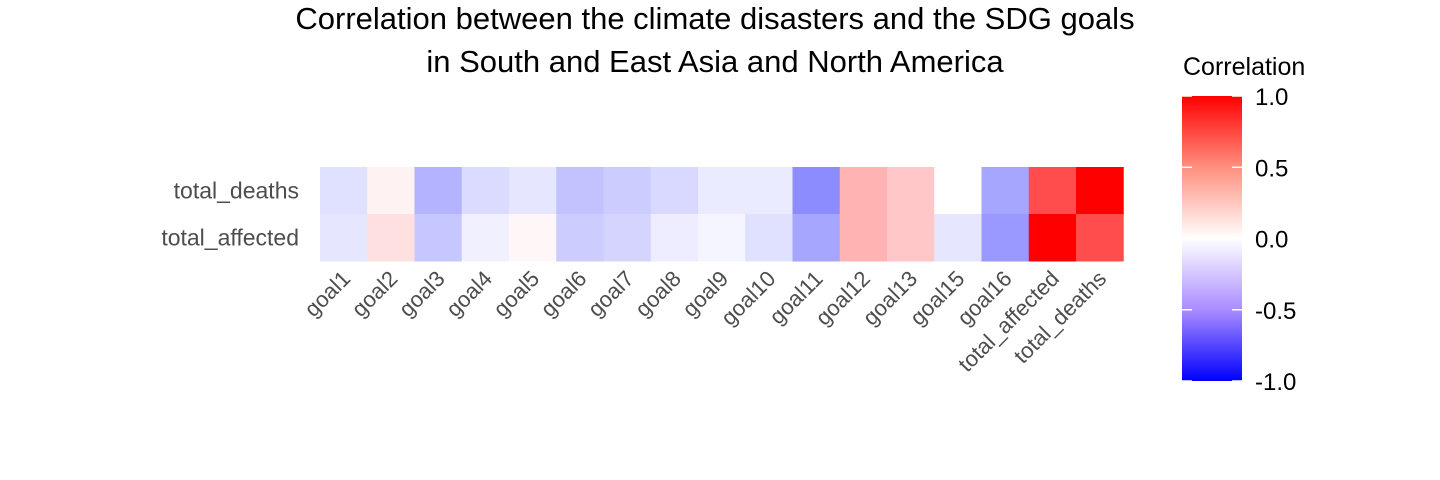 The image size is (1440, 480). I want to click on legend-tick-label: 0.5, so click(1271, 168).